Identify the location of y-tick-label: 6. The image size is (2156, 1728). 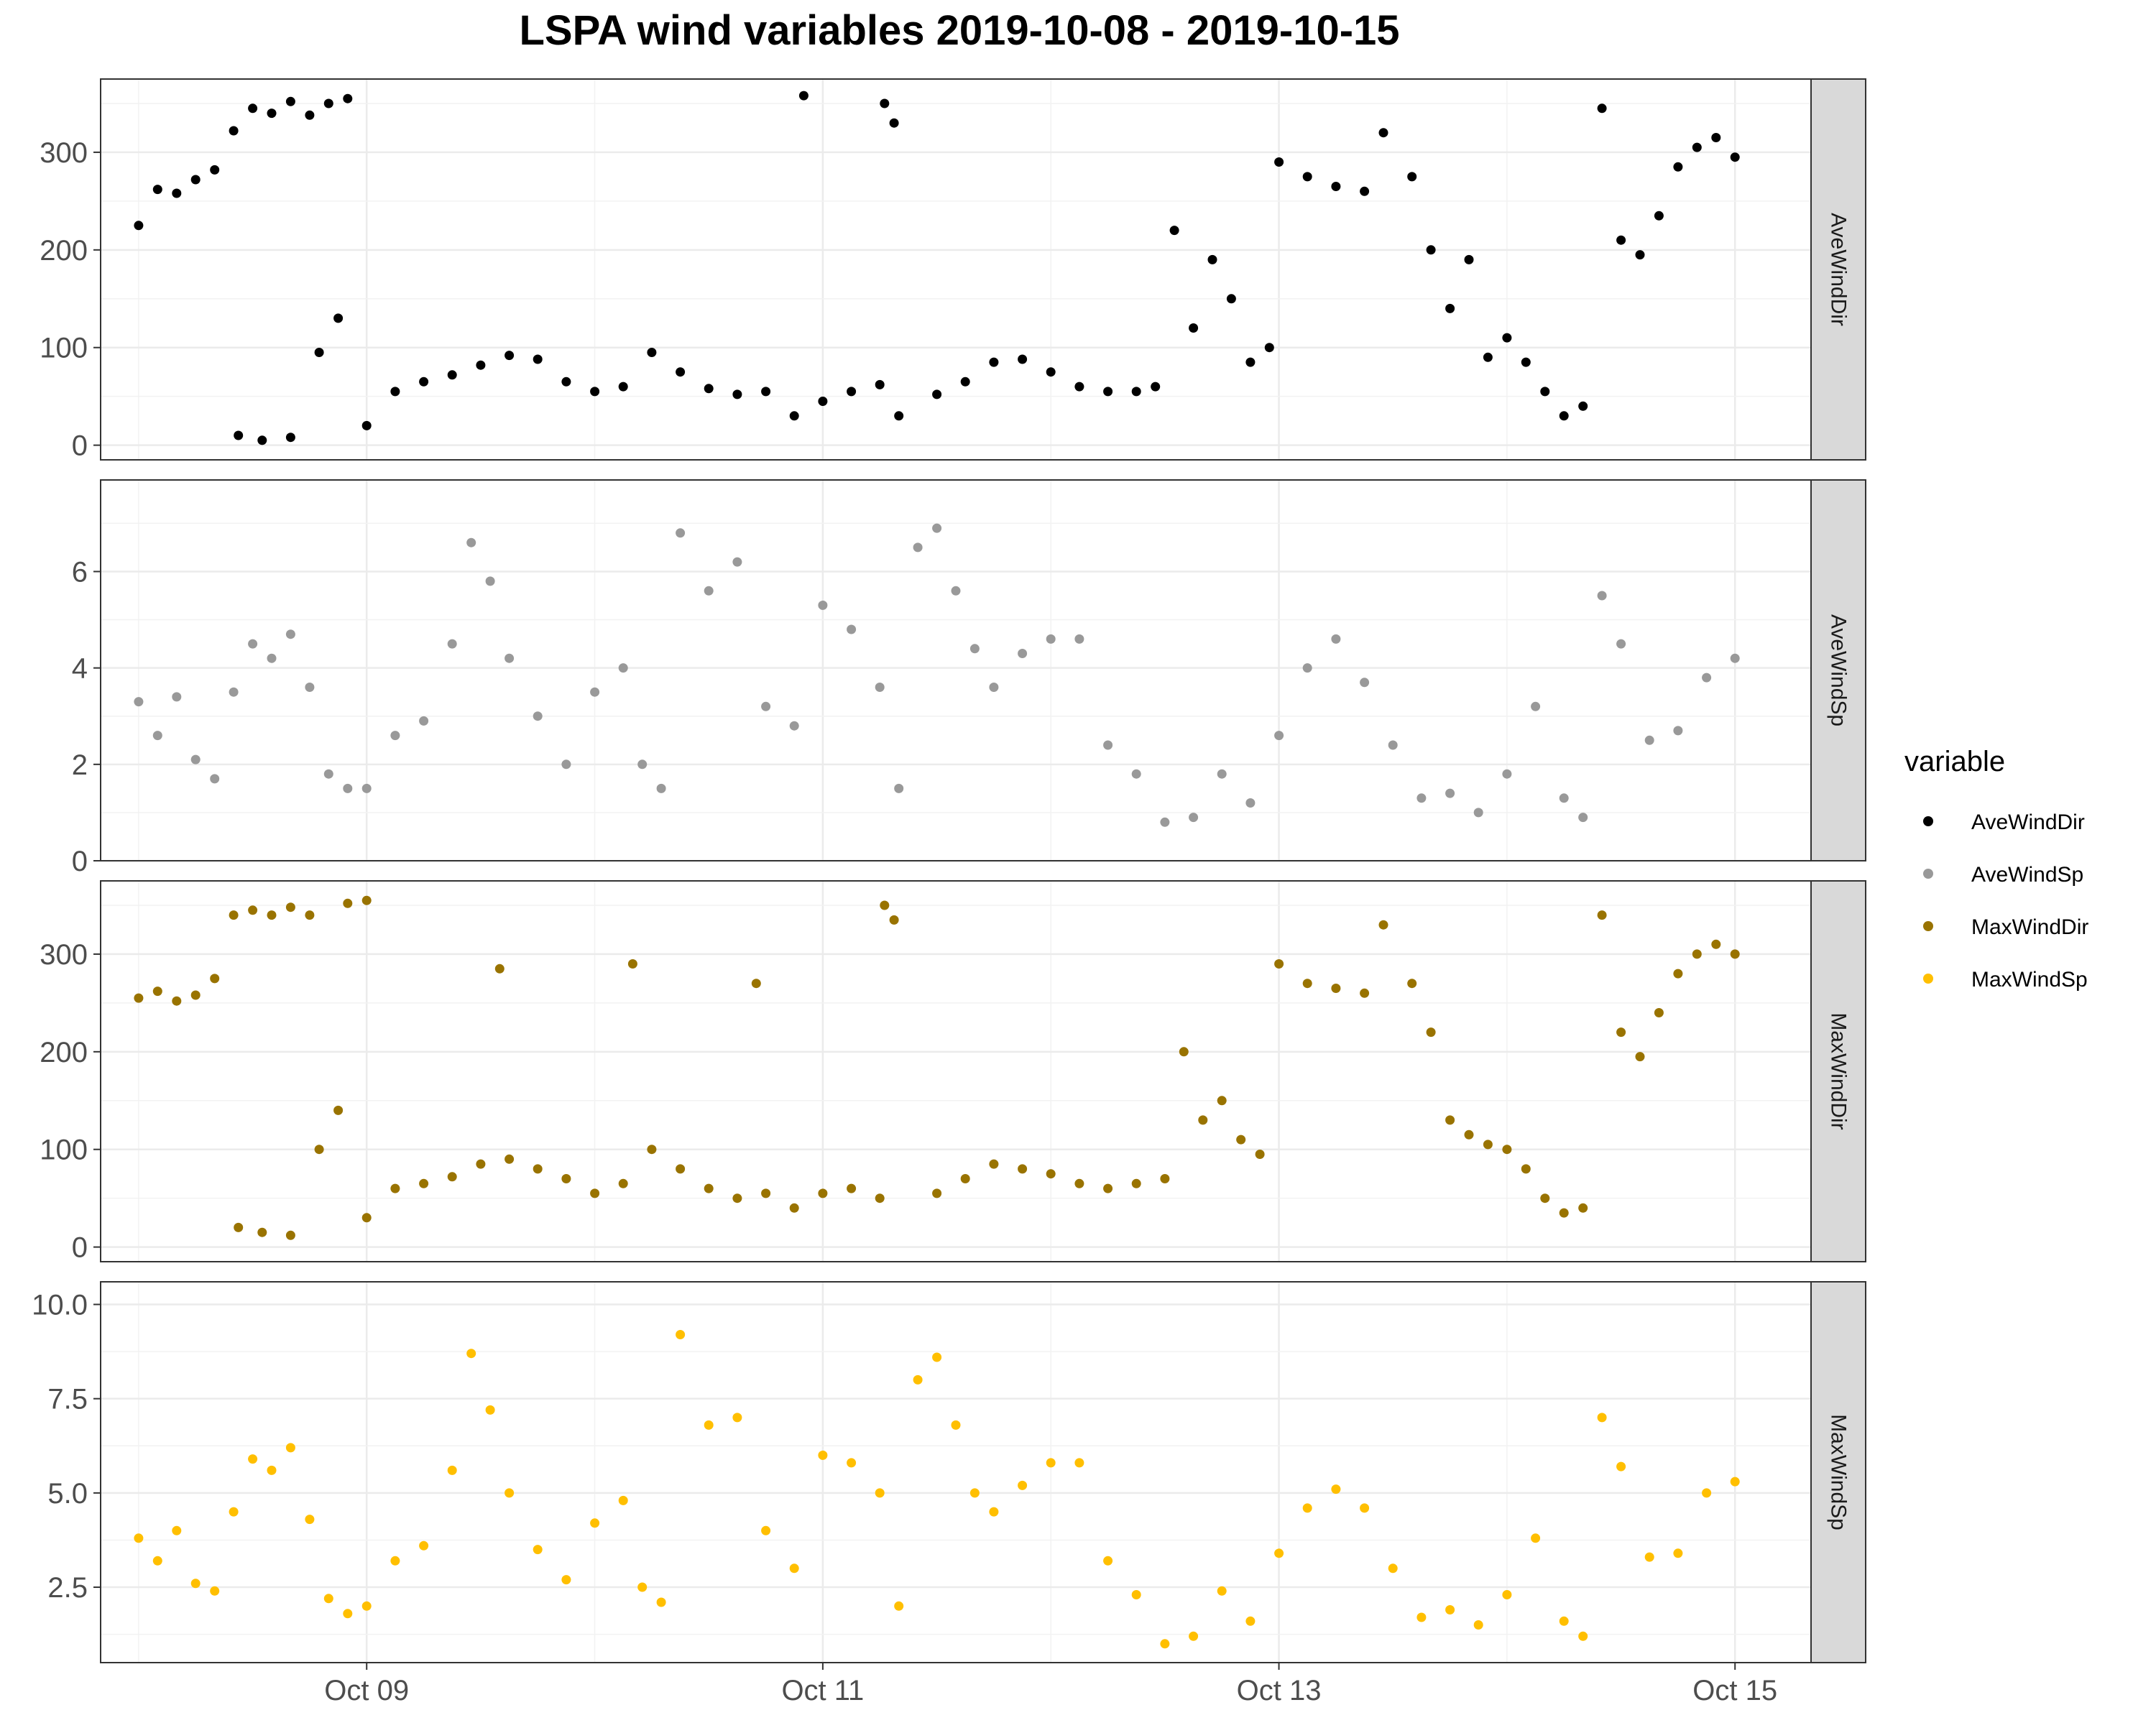
(80, 572).